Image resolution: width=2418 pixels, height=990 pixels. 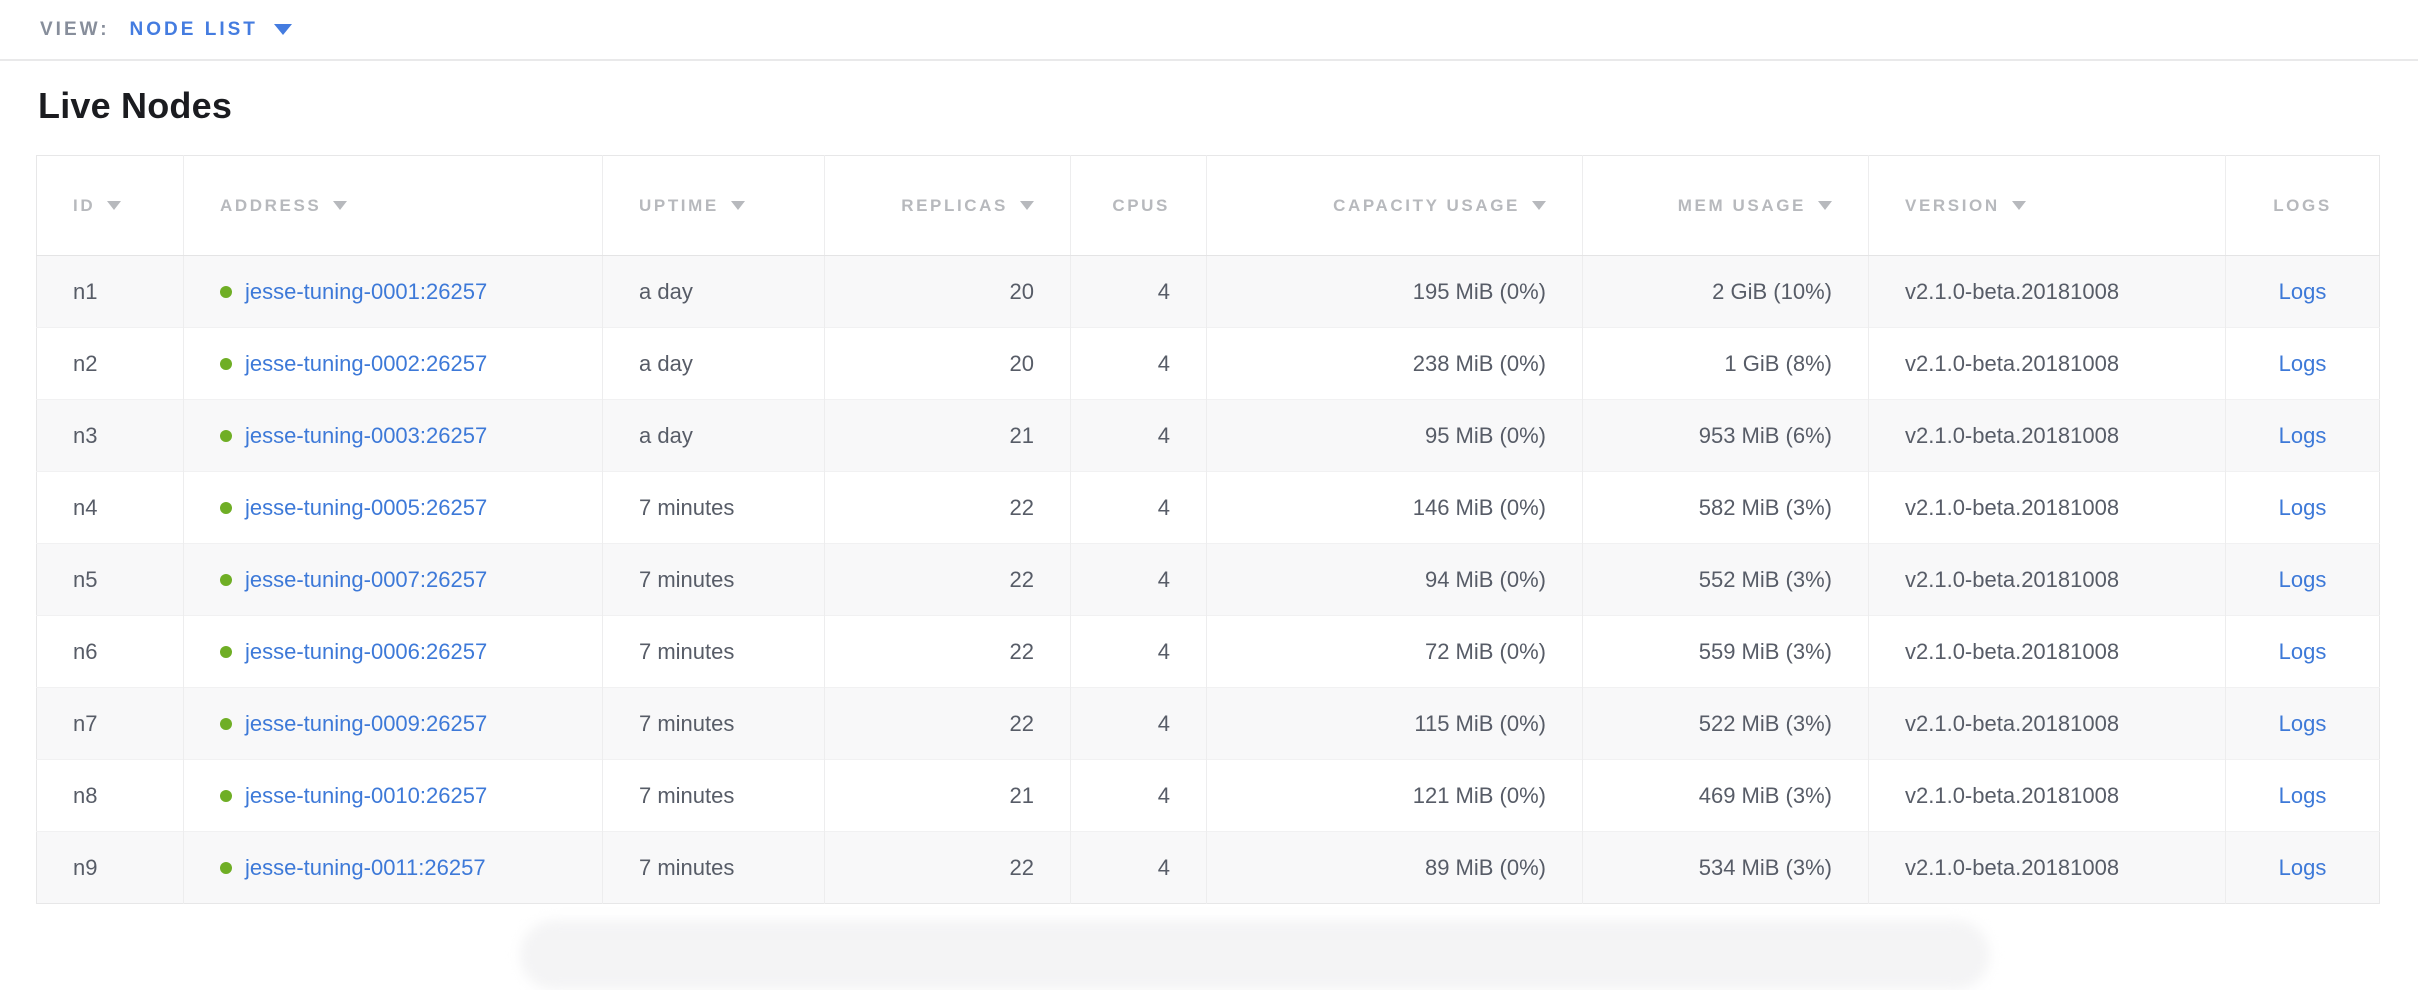 I want to click on cell-capacity: 72 MiB (0%), so click(x=1394, y=651).